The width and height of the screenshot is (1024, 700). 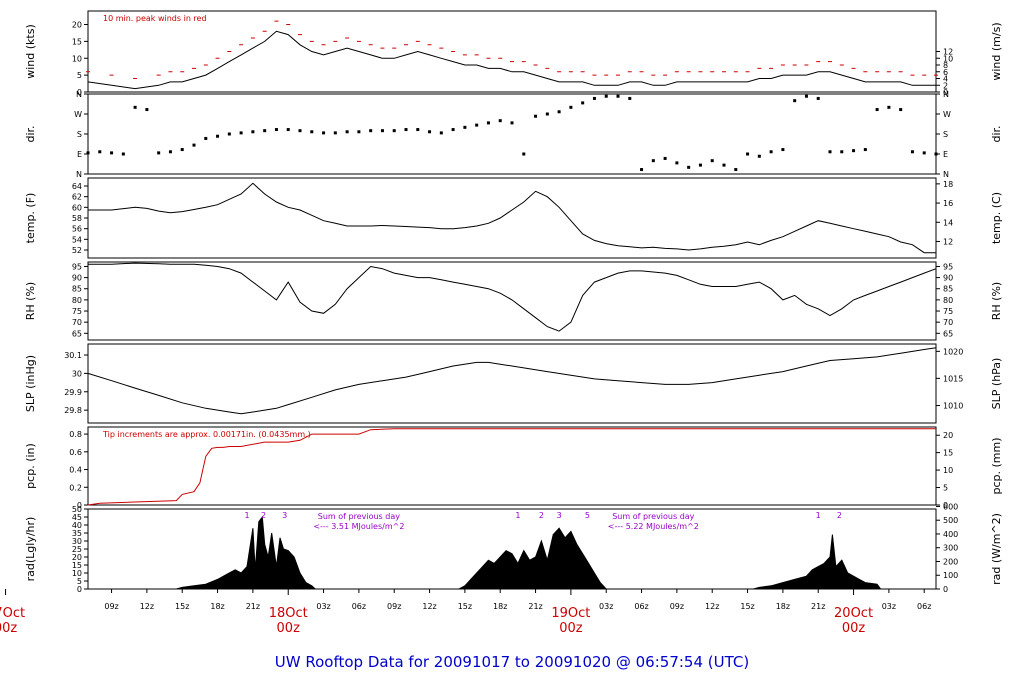 What do you see at coordinates (77, 333) in the screenshot?
I see `left-tick-label: 65` at bounding box center [77, 333].